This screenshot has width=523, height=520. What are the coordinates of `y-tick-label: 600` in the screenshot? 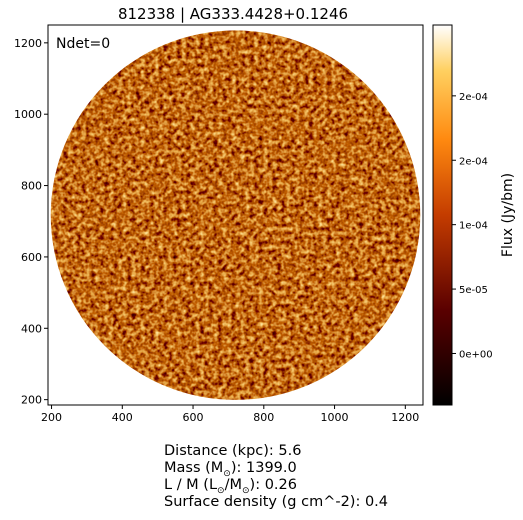 It's located at (31, 257).